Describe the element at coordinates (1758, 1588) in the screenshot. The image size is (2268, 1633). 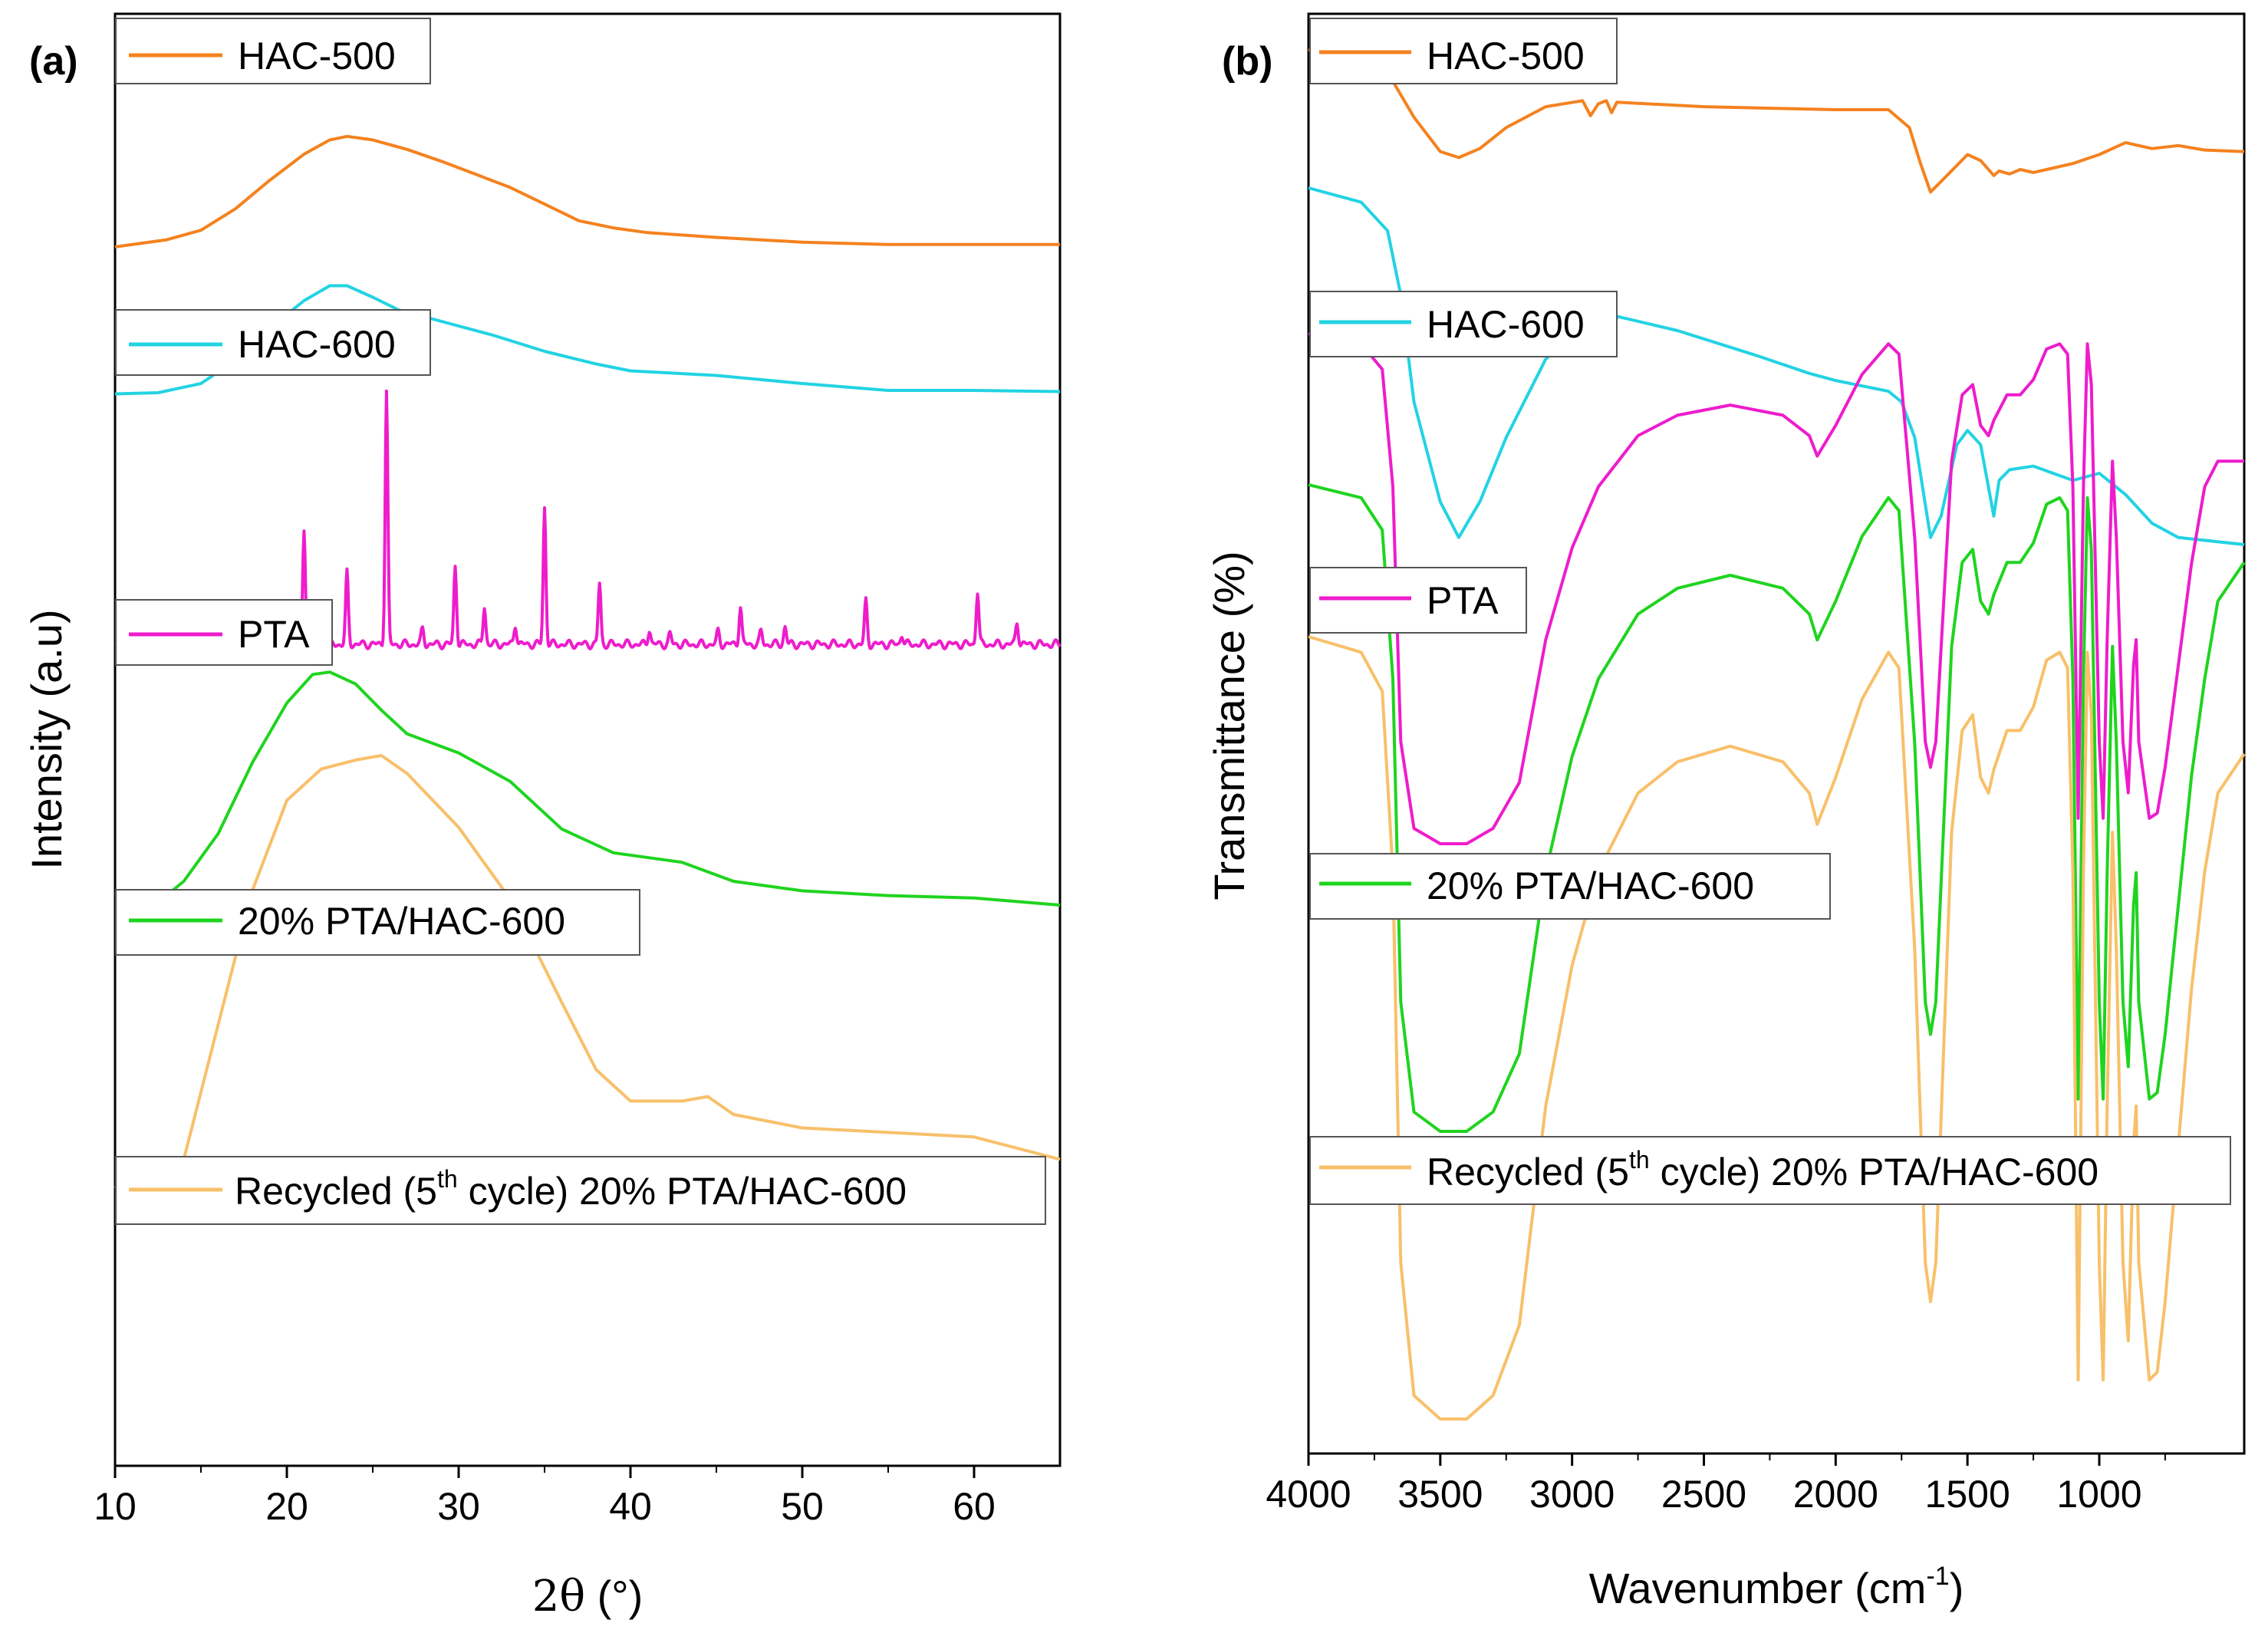
I see `panel-b-x-axis-label-main: Wavenumber (cm` at that location.